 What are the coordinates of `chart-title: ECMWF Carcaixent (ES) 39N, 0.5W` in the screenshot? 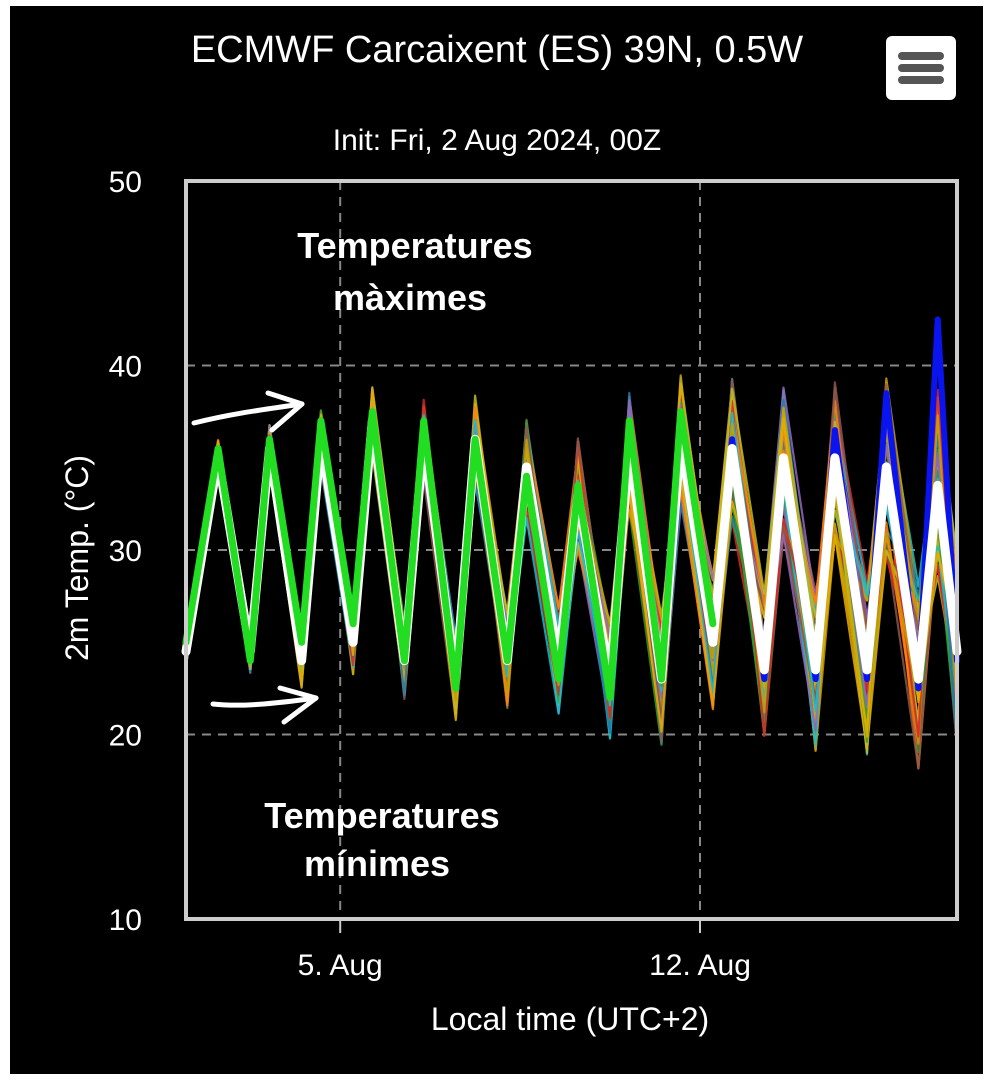 It's located at (497, 50).